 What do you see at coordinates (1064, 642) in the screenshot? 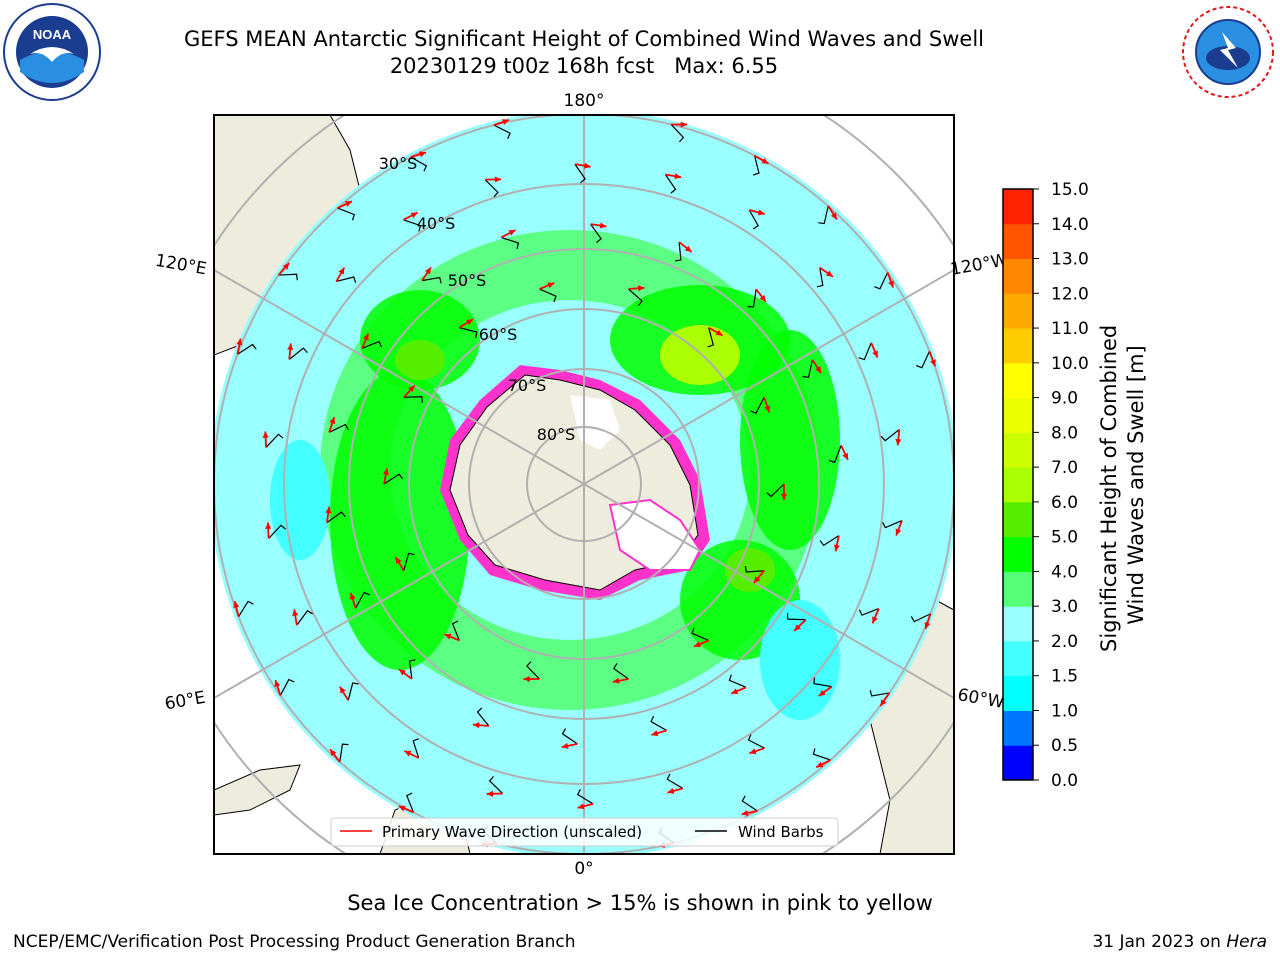
I see `colorbar-tick-label: 2.0` at bounding box center [1064, 642].